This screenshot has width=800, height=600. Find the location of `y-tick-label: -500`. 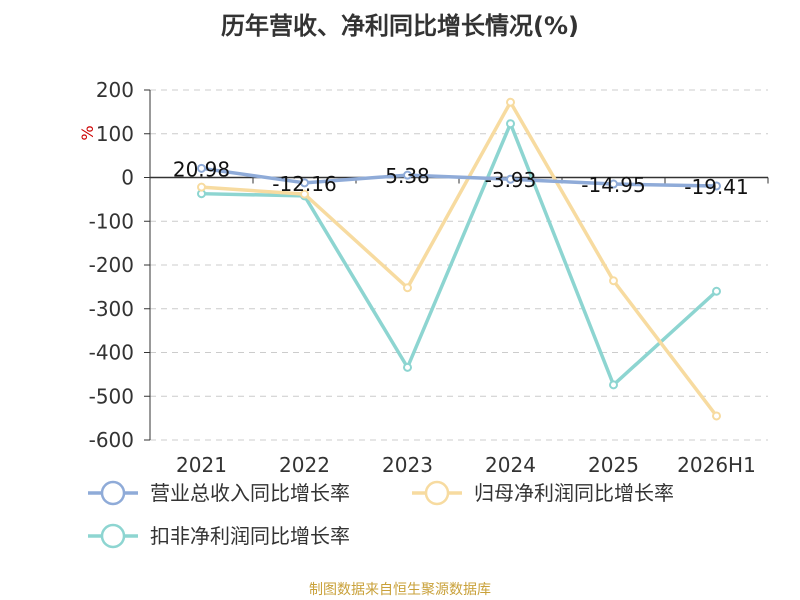

y-tick-label: -500 is located at coordinates (111, 396).